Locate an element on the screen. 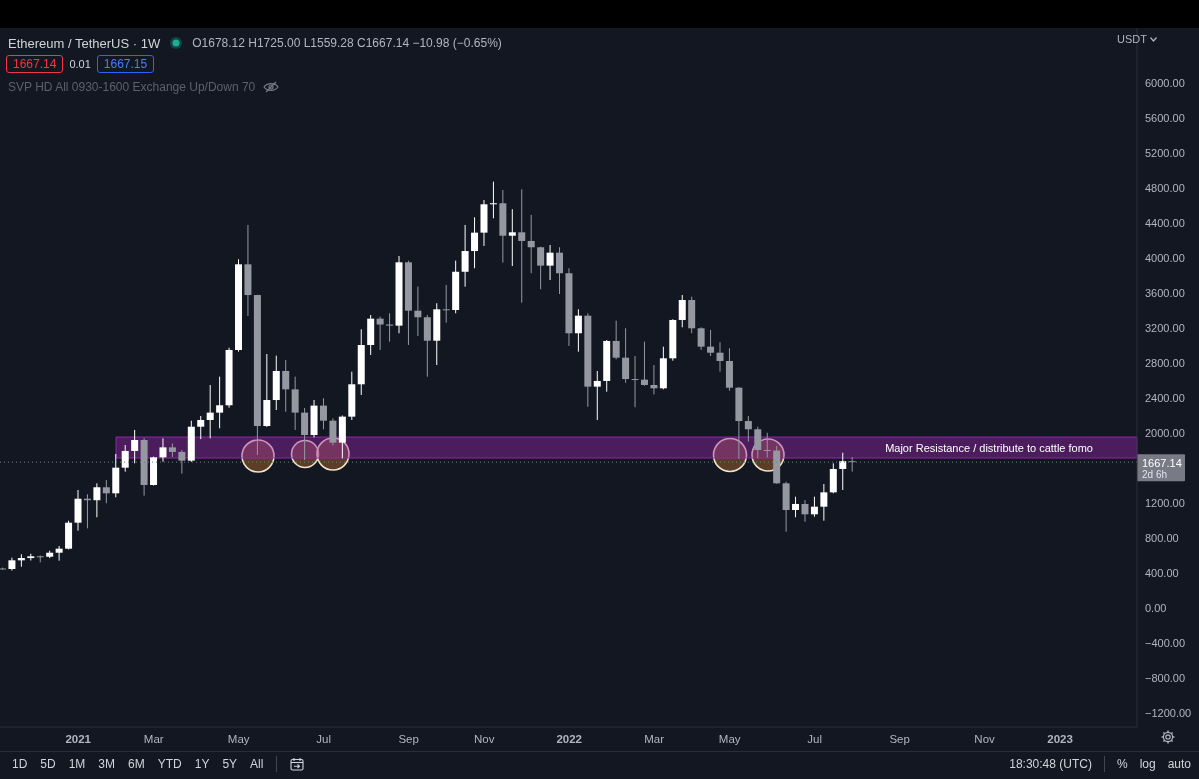  text: auto is located at coordinates (1179, 764).